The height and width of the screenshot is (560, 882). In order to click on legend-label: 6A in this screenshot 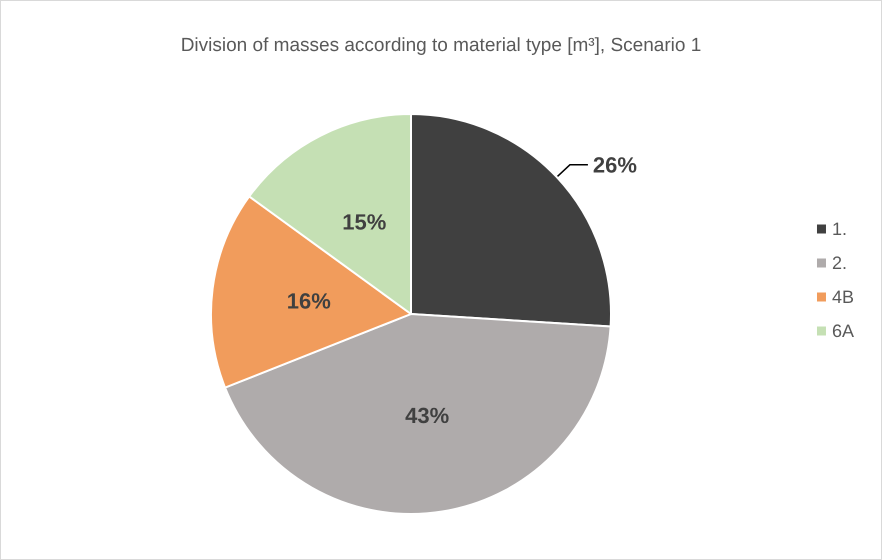, I will do `click(843, 331)`.